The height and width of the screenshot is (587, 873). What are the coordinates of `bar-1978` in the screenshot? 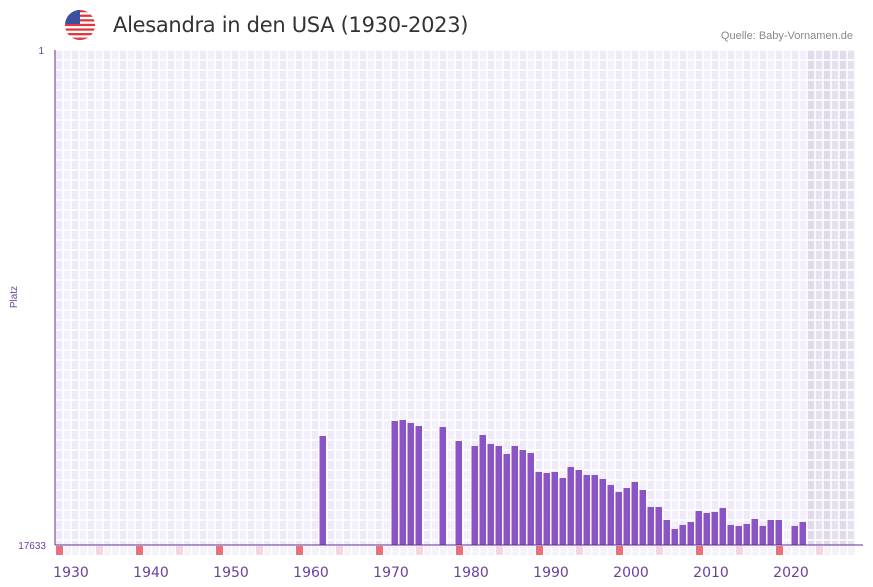 It's located at (458, 492).